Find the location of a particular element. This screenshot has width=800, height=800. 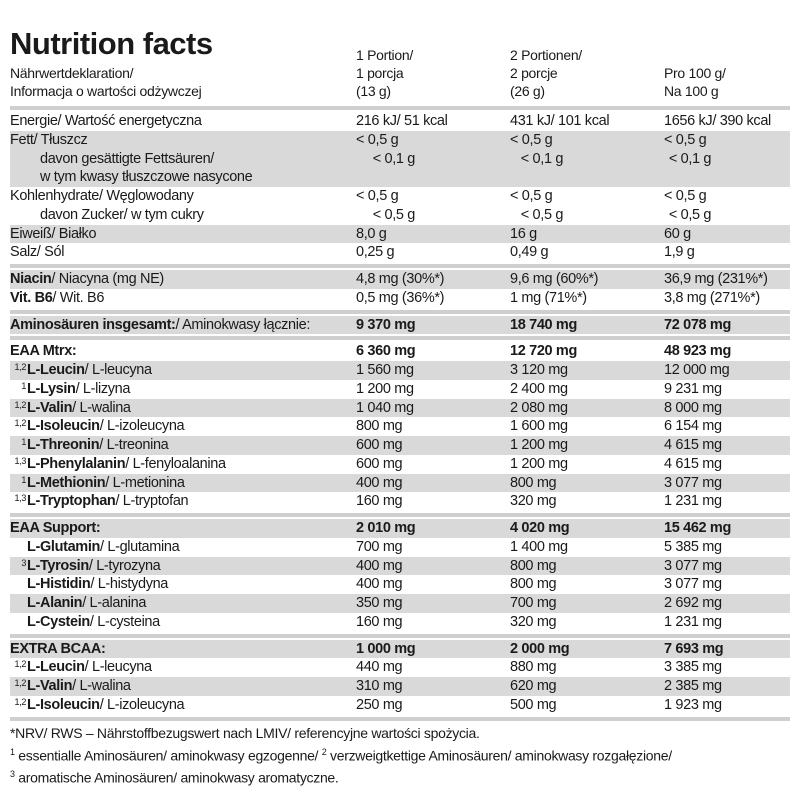

value-per-2-portions: 9,6 mg (60%*) is located at coordinates (554, 279).